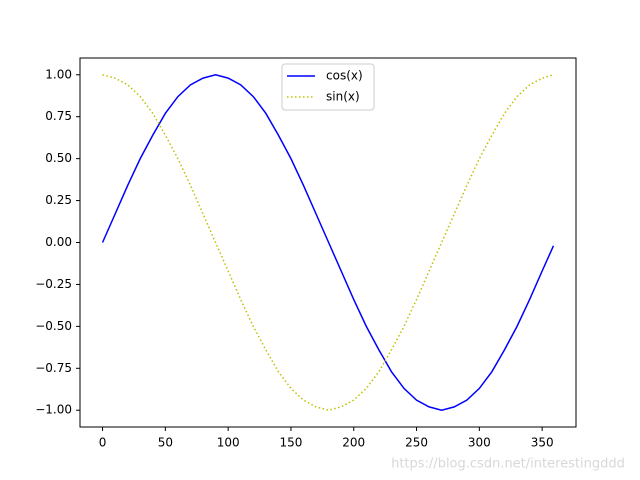 The image size is (640, 480). I want to click on y-tick-label: 1.00, so click(58, 74).